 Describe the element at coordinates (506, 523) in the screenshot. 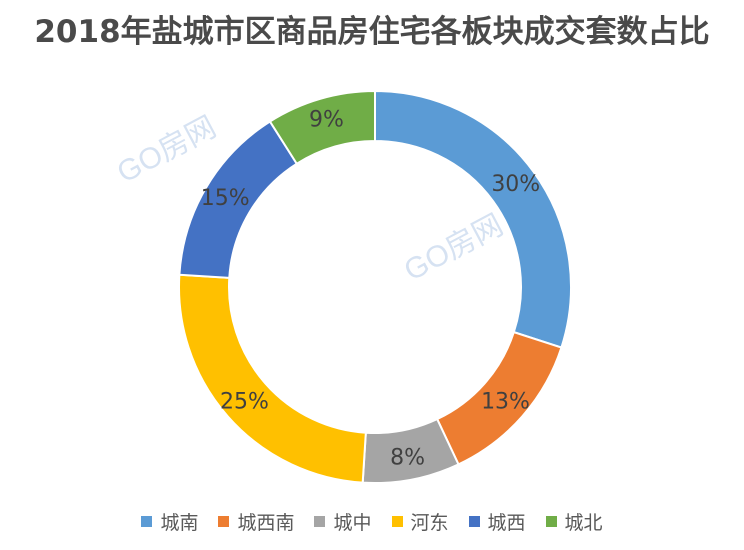

I see `legend-label: 城西` at that location.